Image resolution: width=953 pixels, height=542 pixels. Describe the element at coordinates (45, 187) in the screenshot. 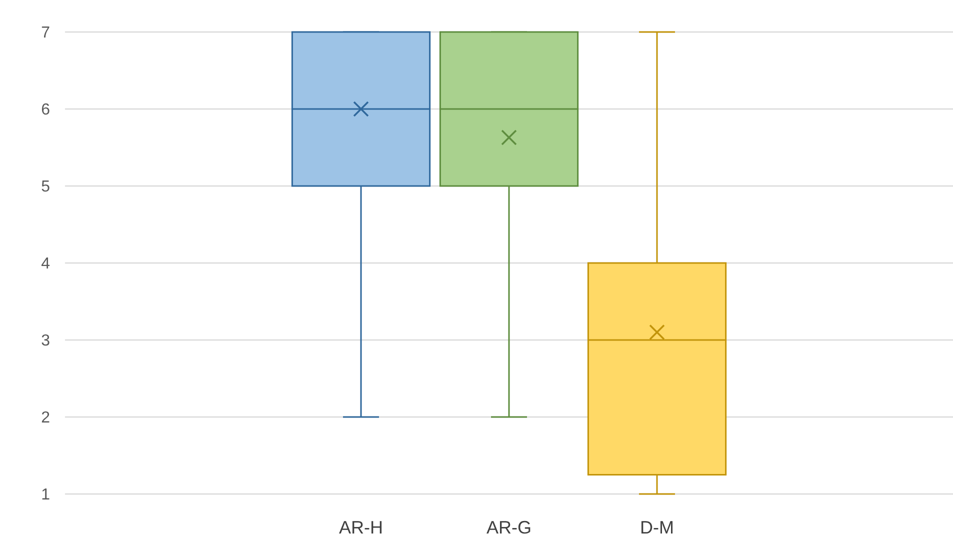

I see `y-tick-label: 5` at that location.